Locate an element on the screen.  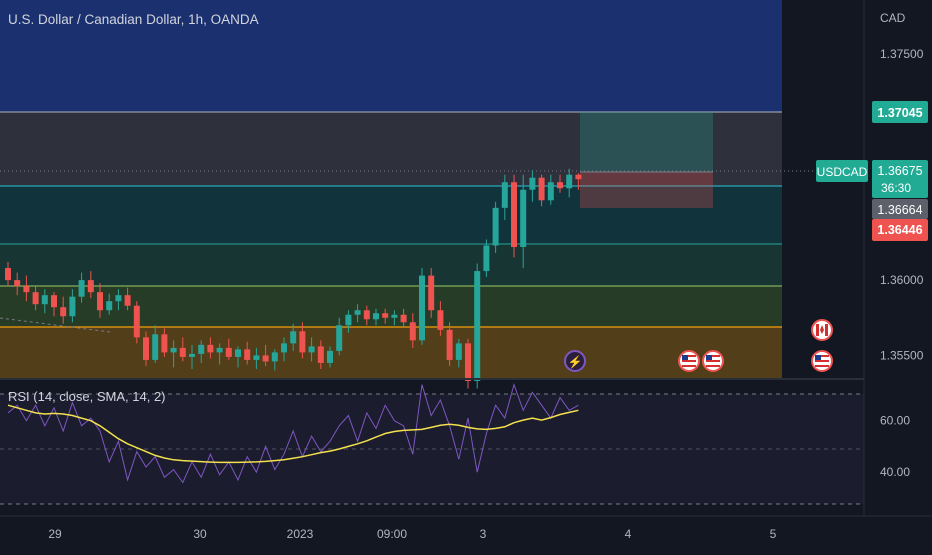
level-mid-badge-text: 1.36664 is located at coordinates (899, 210).